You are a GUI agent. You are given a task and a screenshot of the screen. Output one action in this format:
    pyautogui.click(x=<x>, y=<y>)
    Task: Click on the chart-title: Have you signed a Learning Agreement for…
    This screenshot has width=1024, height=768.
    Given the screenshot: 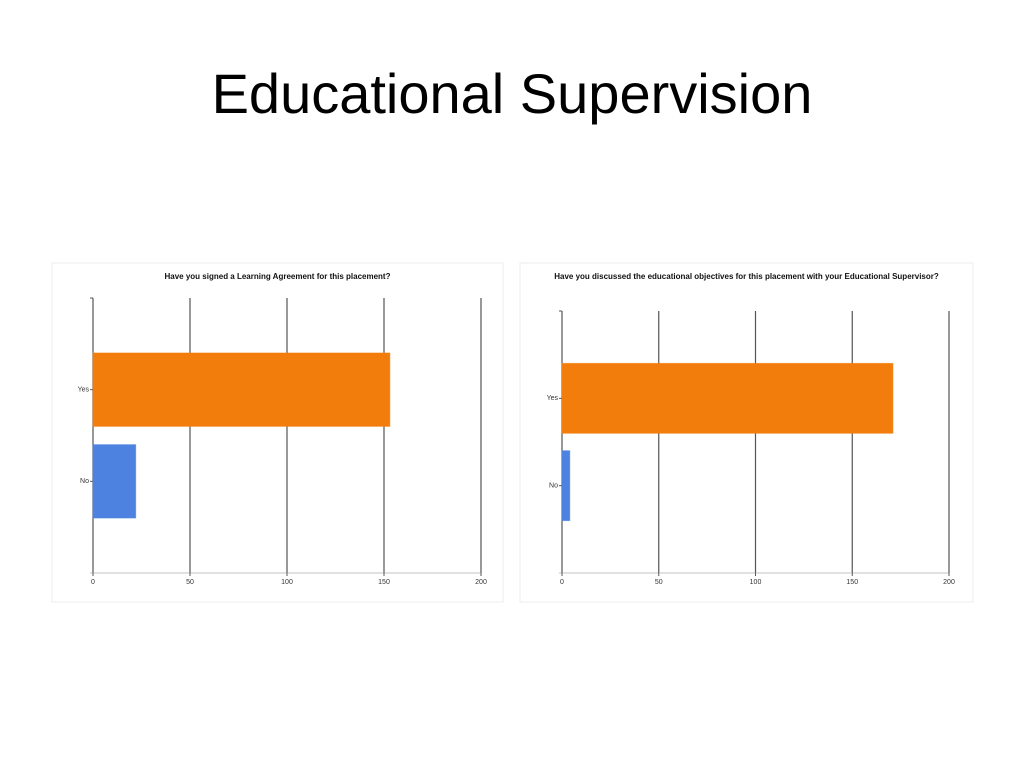 What is the action you would take?
    pyautogui.click(x=277, y=276)
    